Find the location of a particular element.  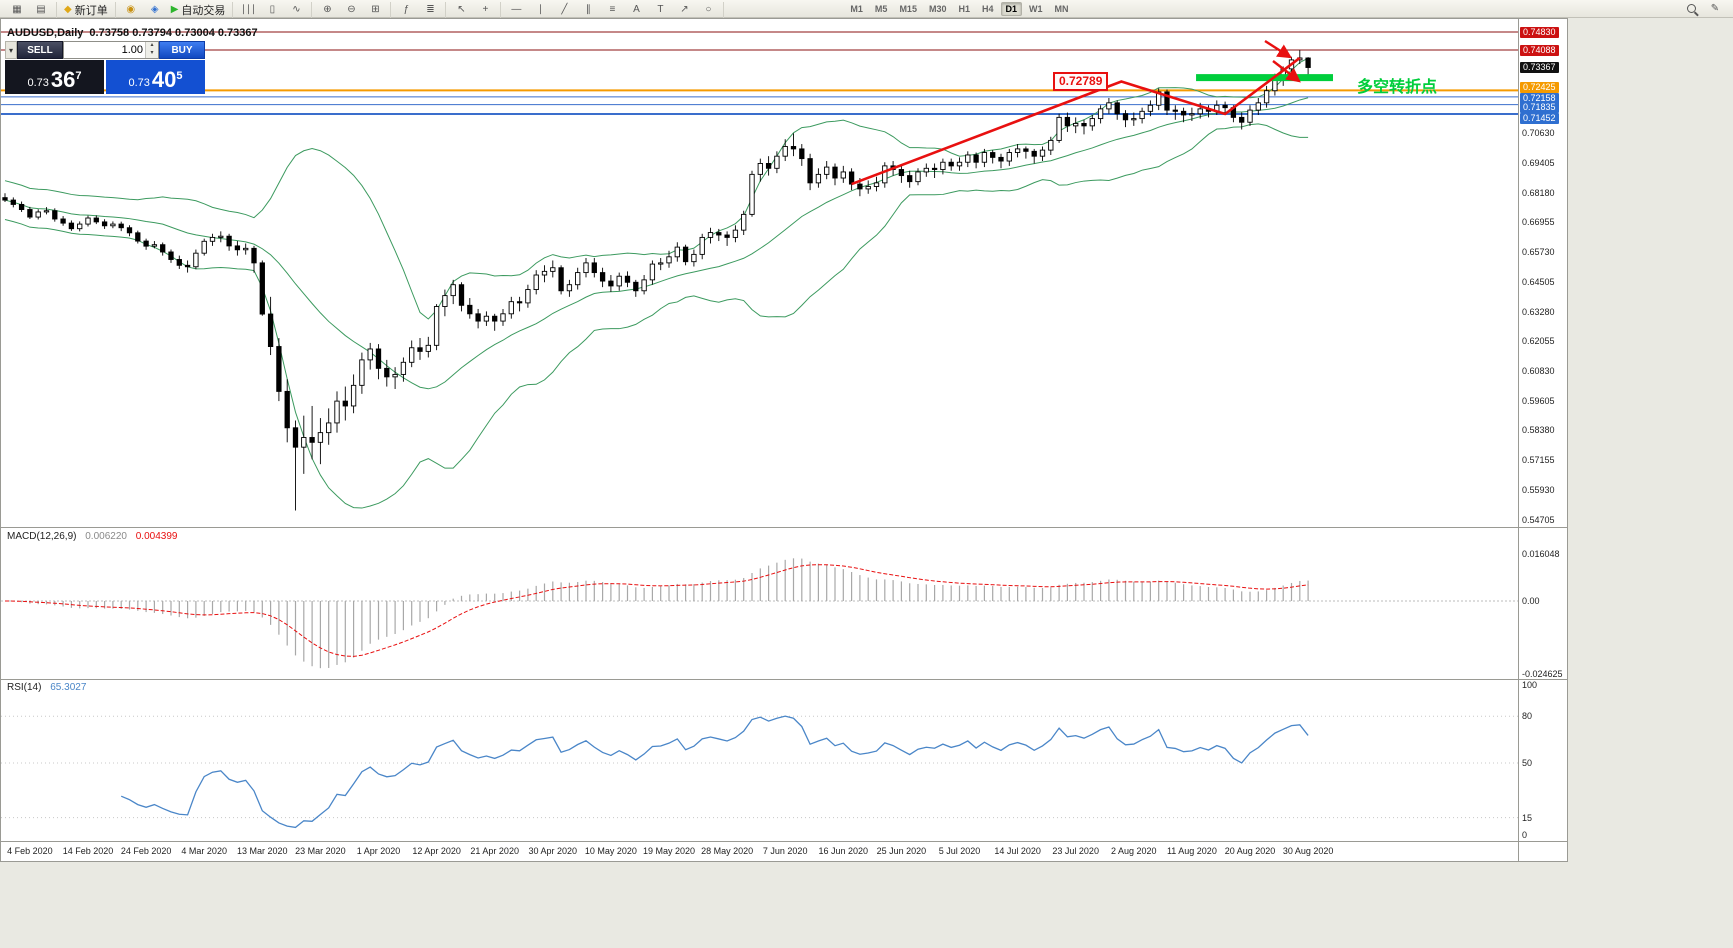

trade-panel-collapse-icon: ▾ is located at coordinates (11, 50).